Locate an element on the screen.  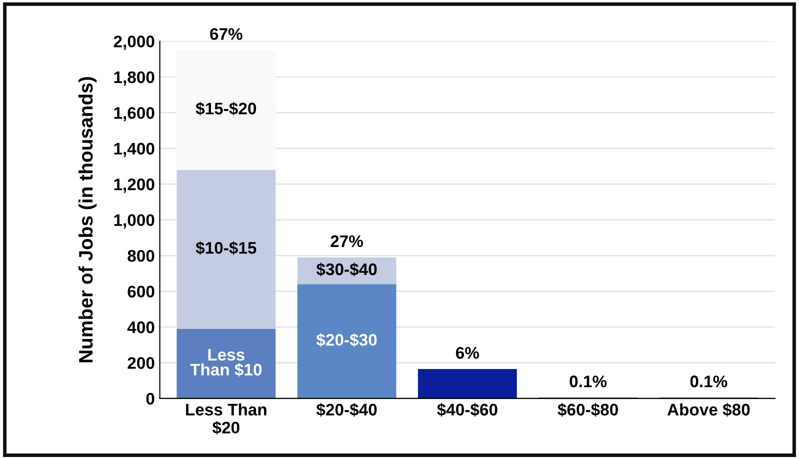
y-tick-label: 0 is located at coordinates (150, 398).